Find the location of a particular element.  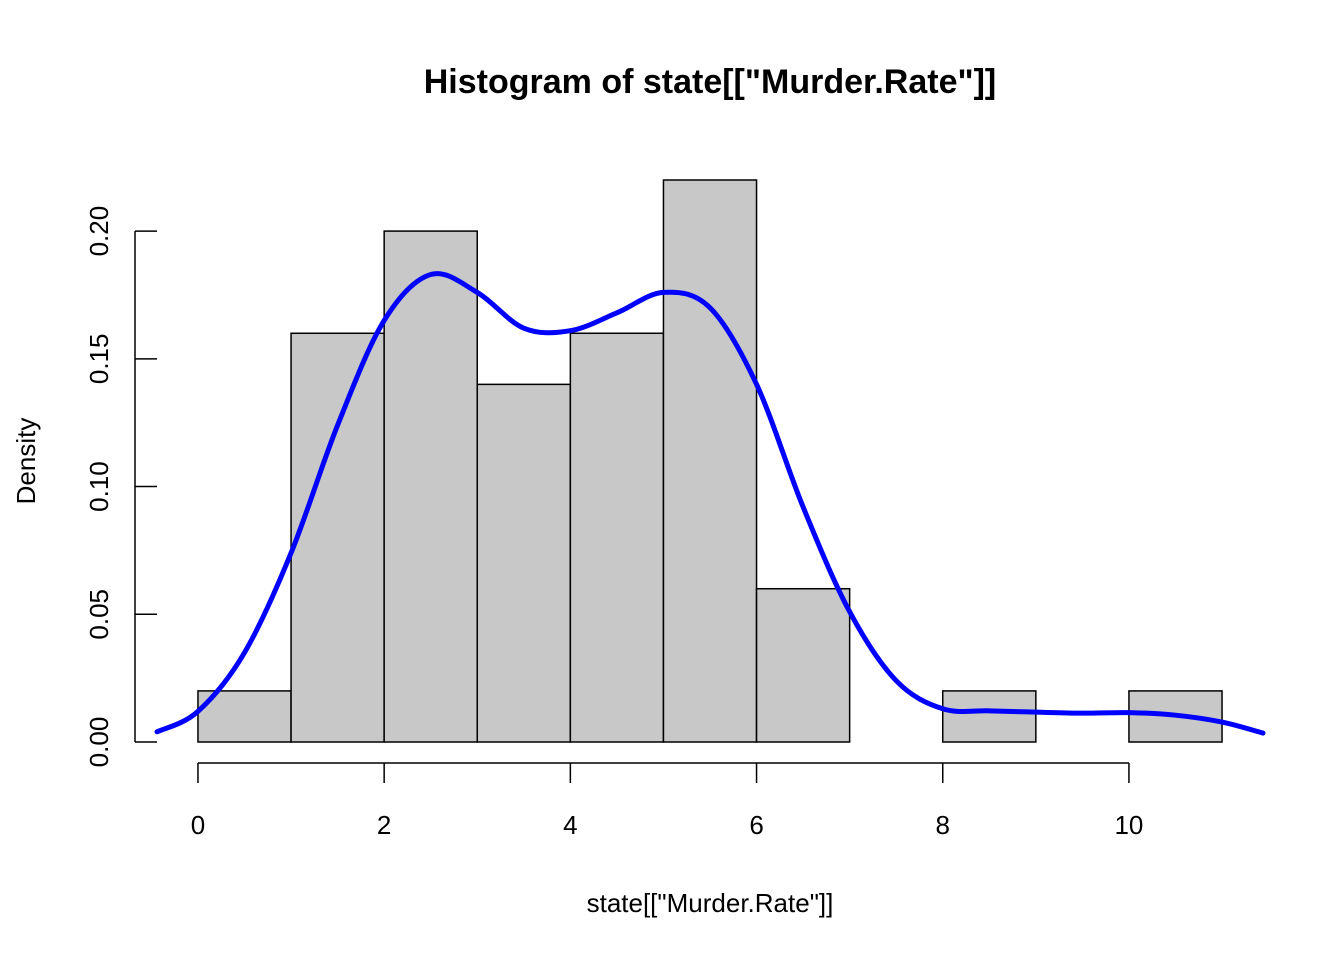

x-tick-label: 2 is located at coordinates (384, 825).